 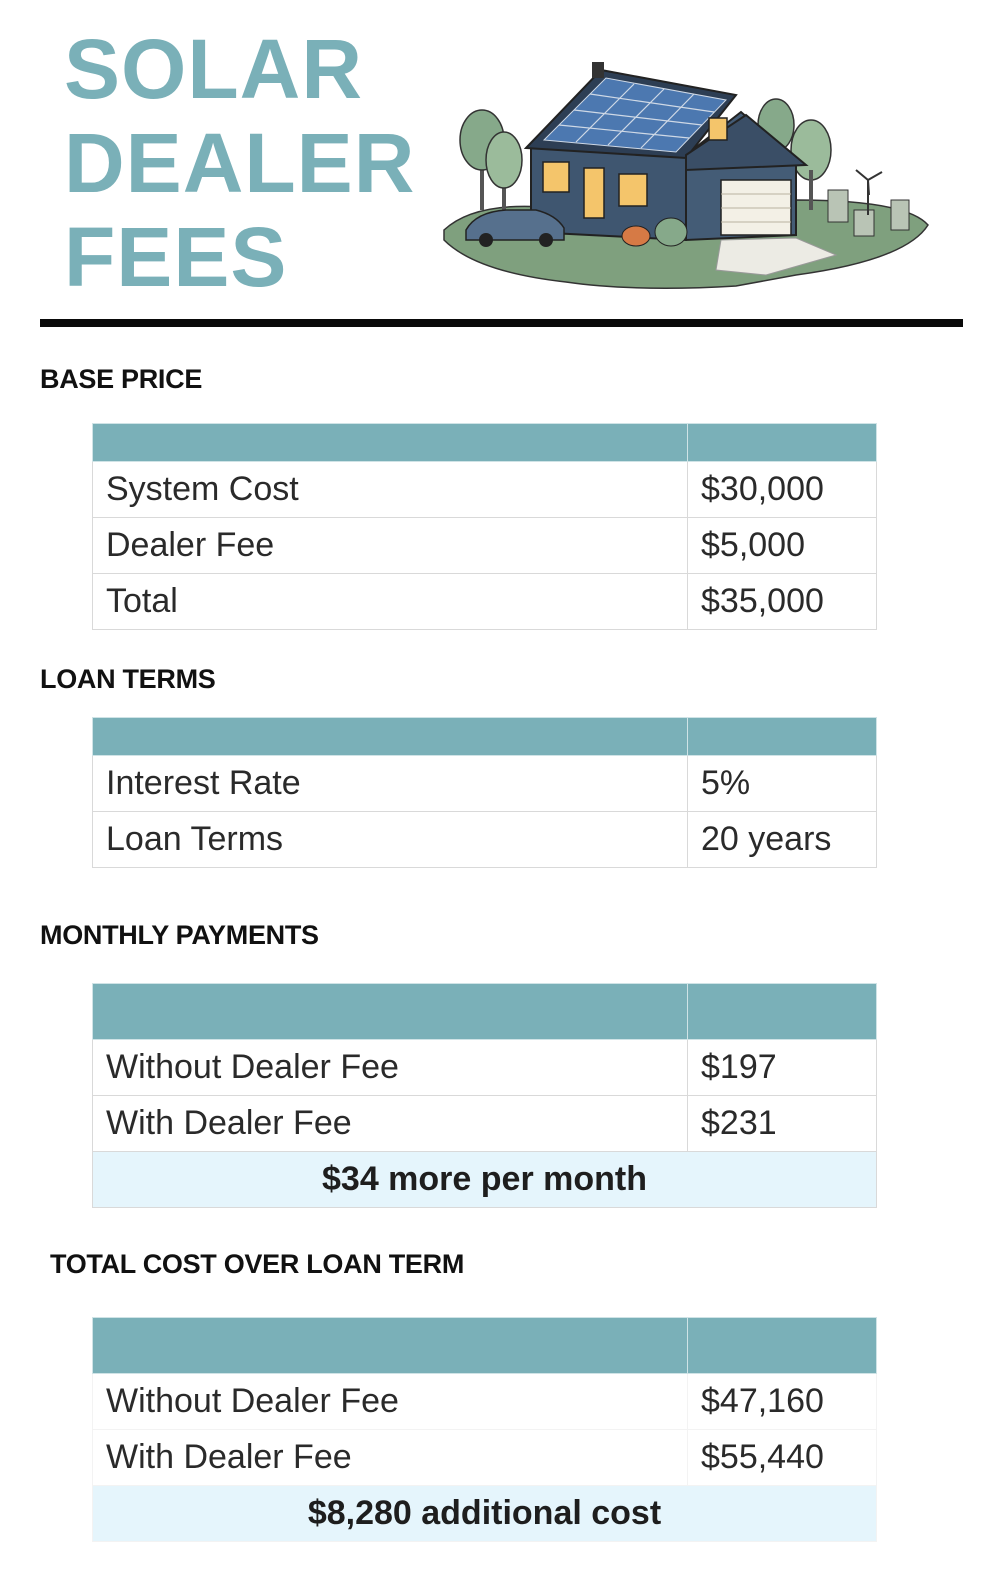 I want to click on title-line-1: SOLAR, so click(x=213, y=69).